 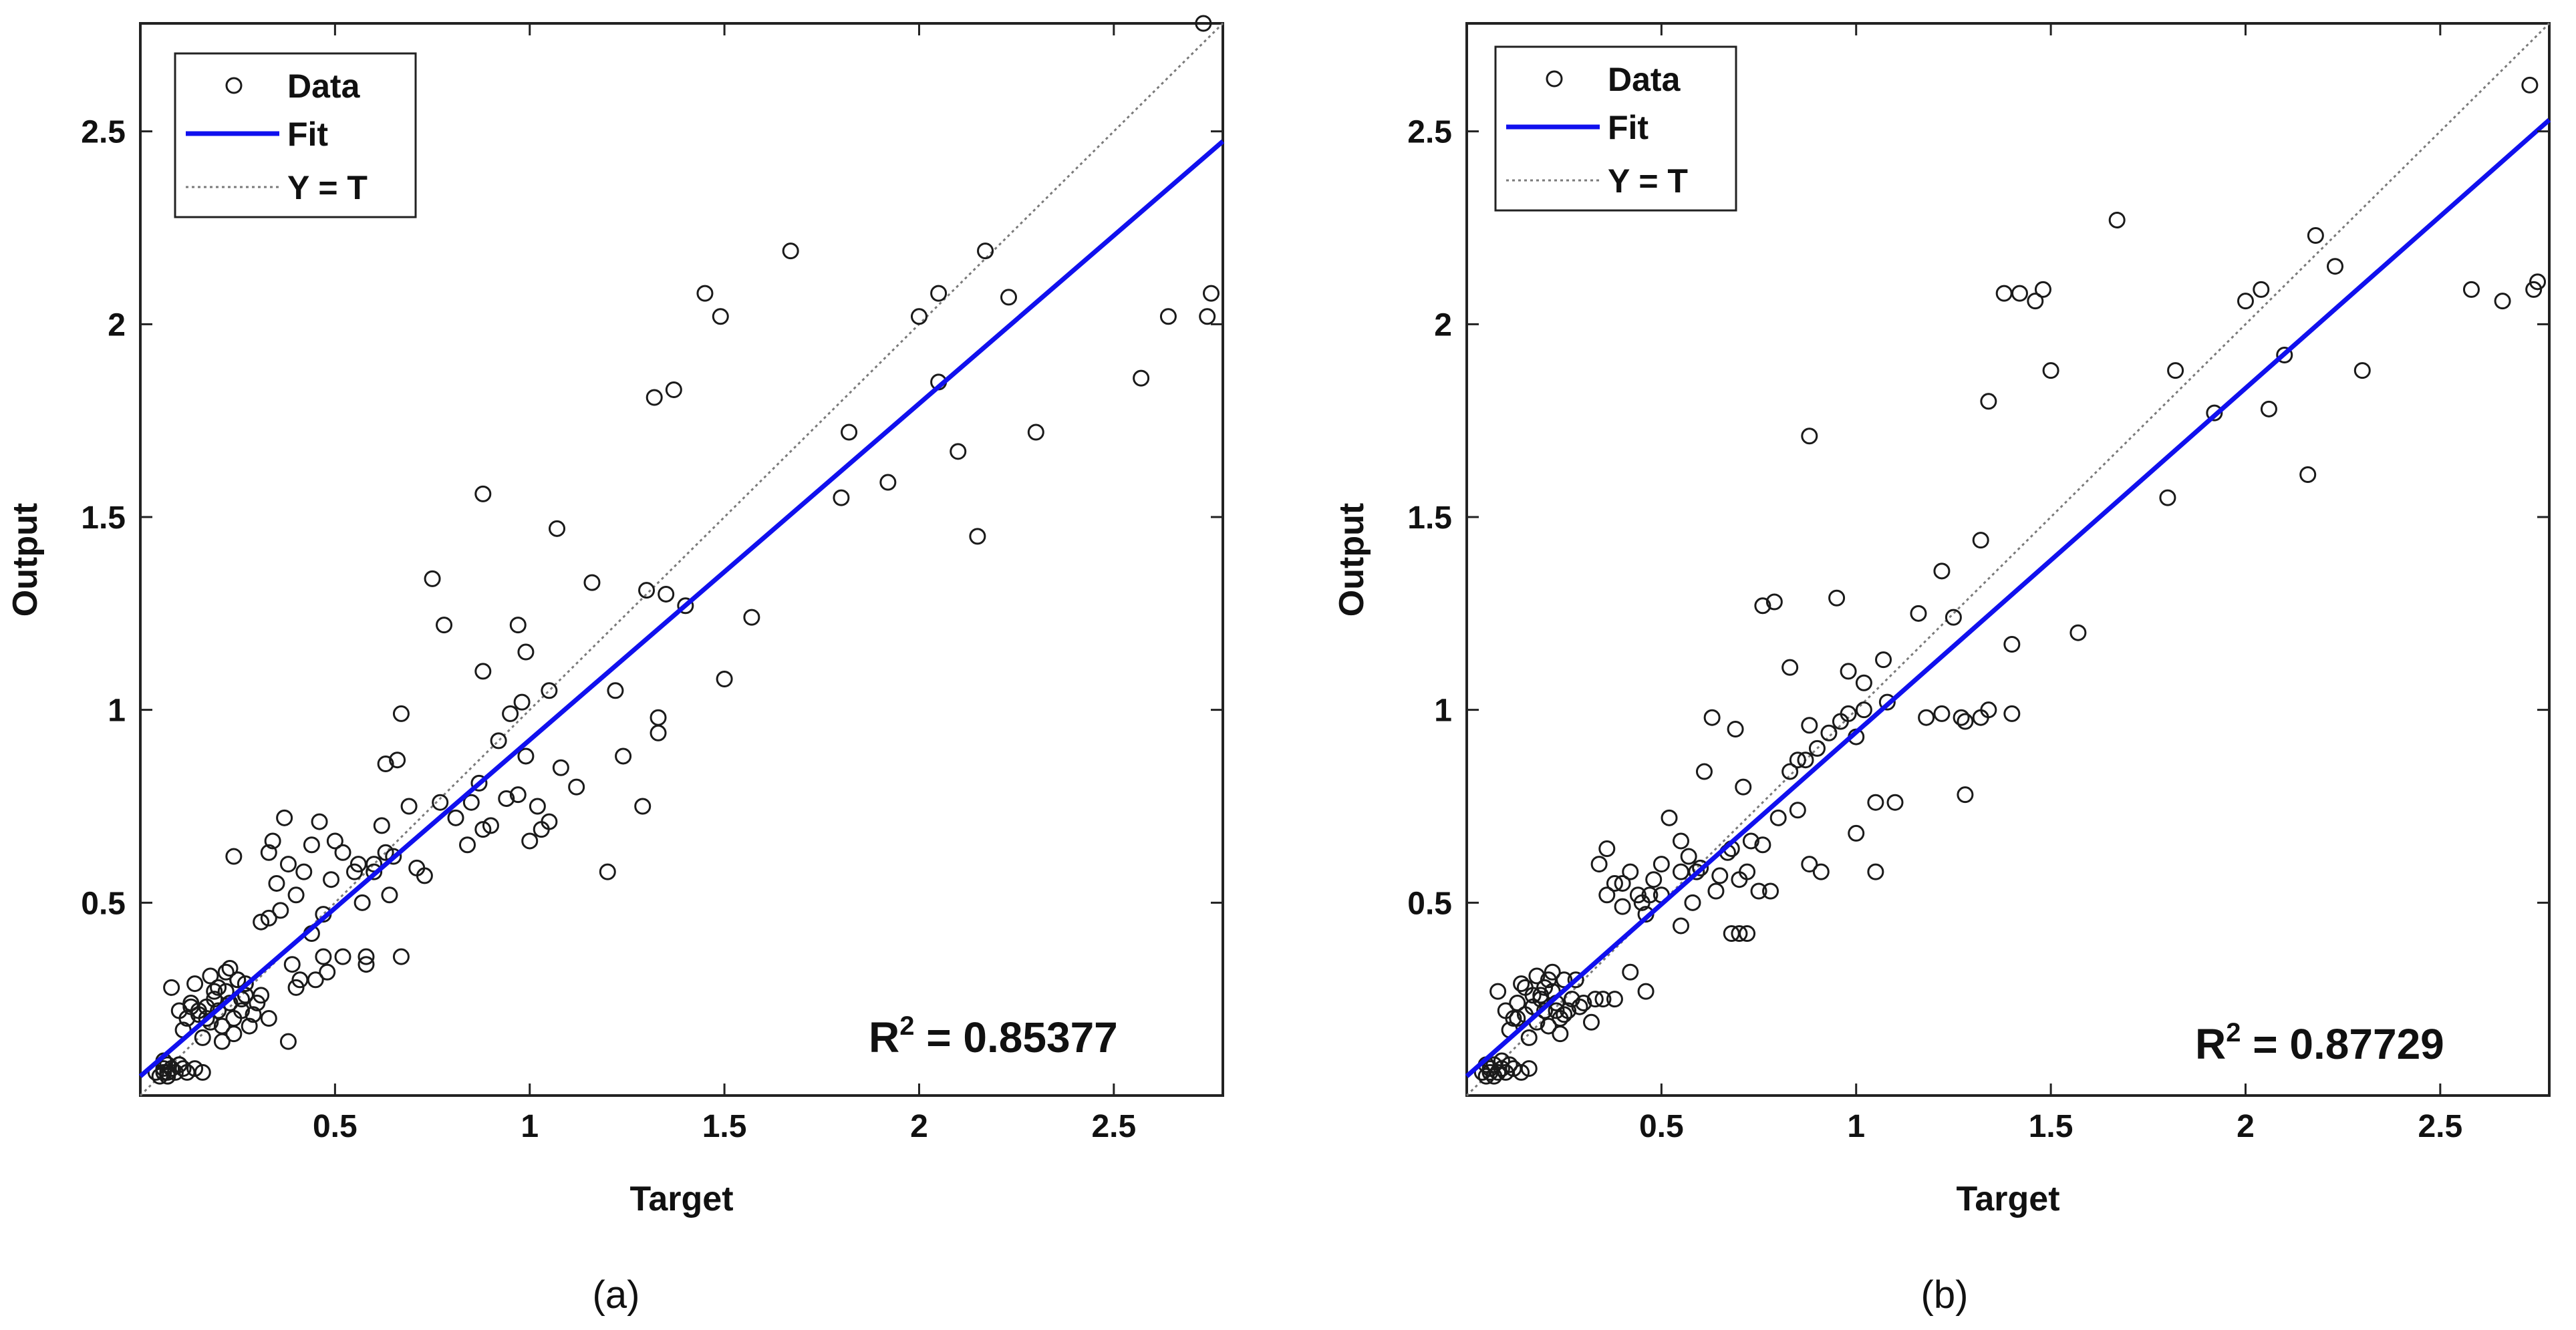 What do you see at coordinates (324, 86) in the screenshot?
I see `legend-data-label-a: Data` at bounding box center [324, 86].